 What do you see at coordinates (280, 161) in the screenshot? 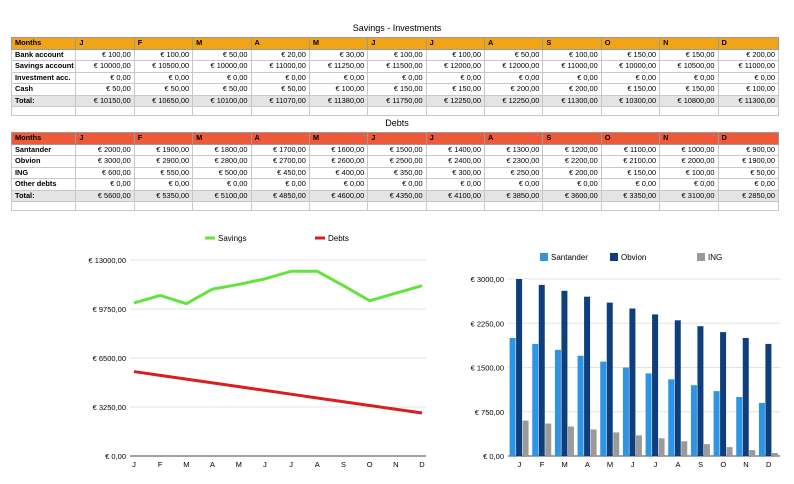
I see `value-cell: € 2700,00` at bounding box center [280, 161].